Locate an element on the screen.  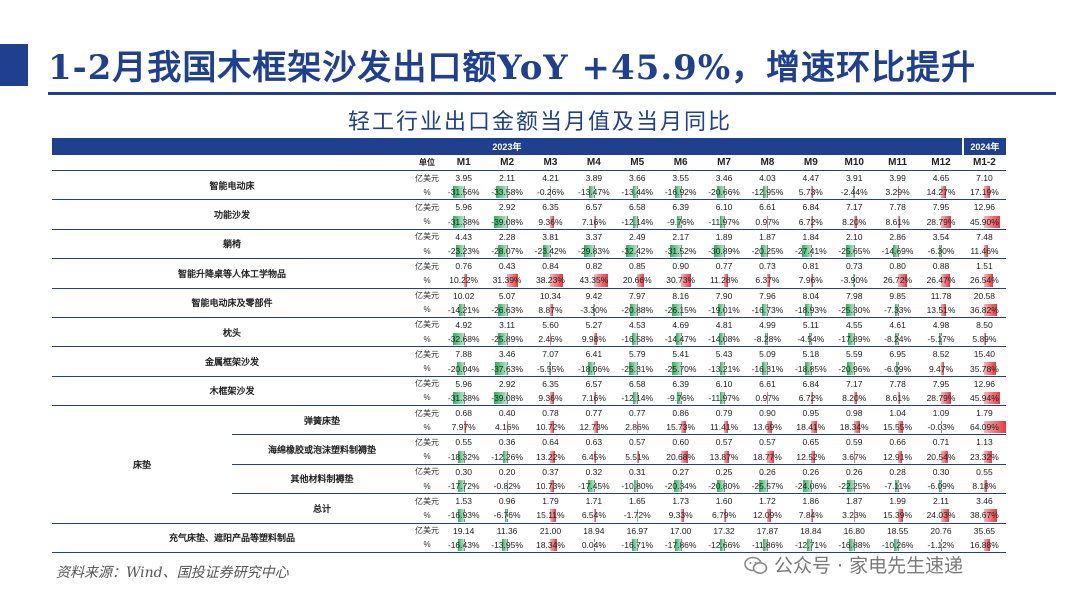
value-cell: 6.39 is located at coordinates (680, 207).